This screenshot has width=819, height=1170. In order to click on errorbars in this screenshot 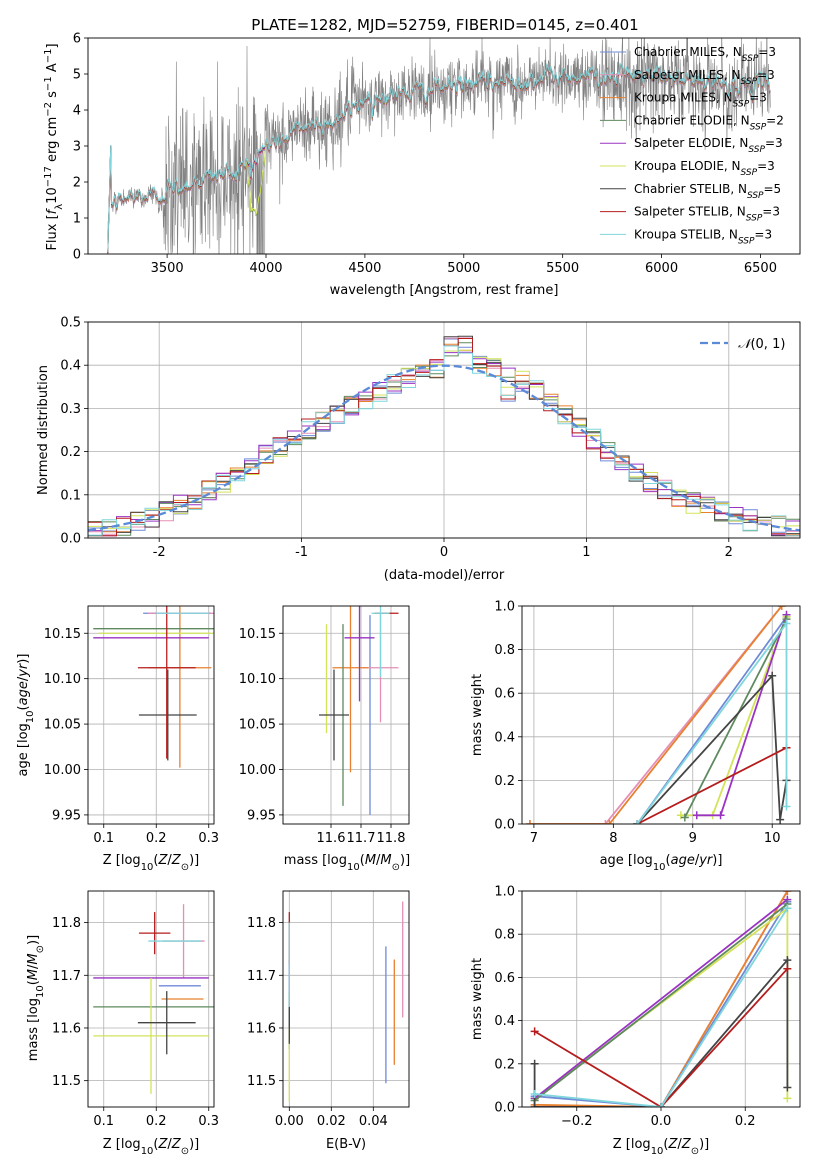, I will do `click(153, 687)`.